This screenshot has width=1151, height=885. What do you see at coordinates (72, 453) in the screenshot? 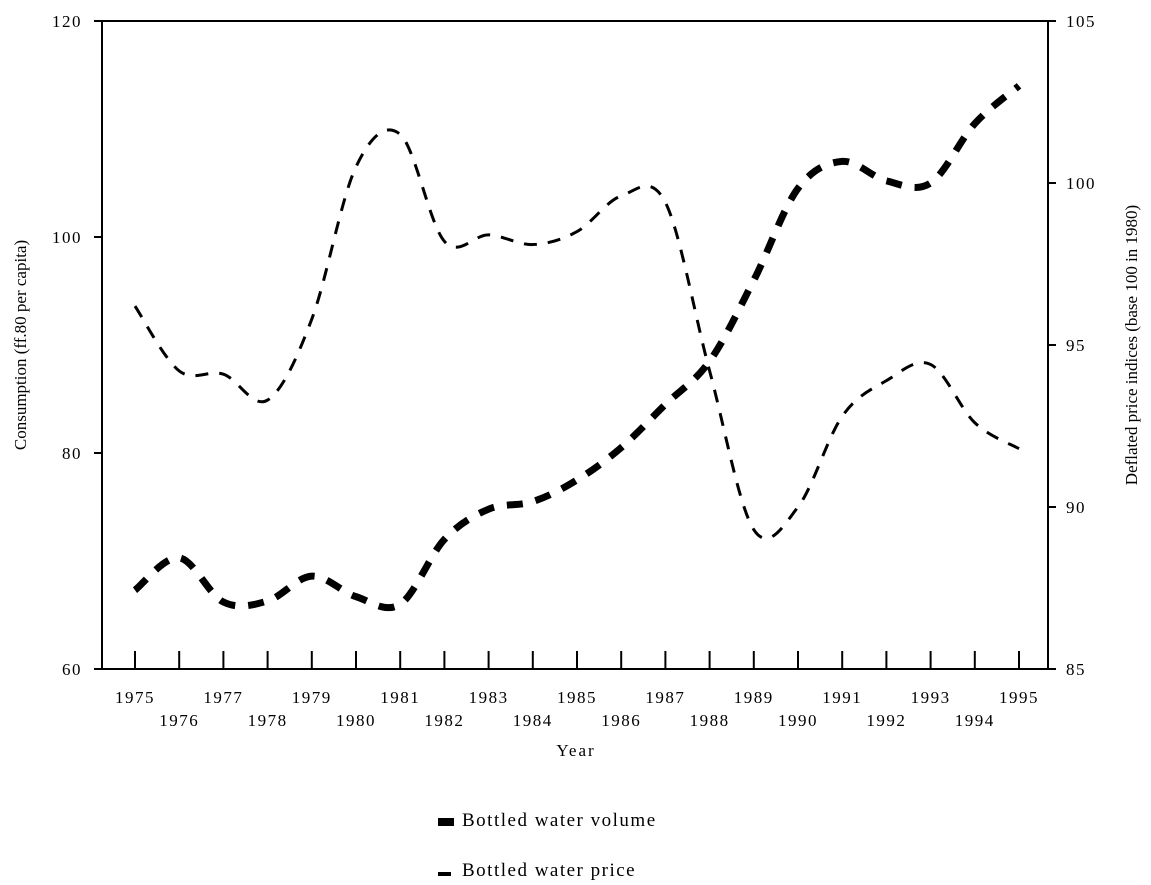
I see `left-y-tick-label: 80` at bounding box center [72, 453].